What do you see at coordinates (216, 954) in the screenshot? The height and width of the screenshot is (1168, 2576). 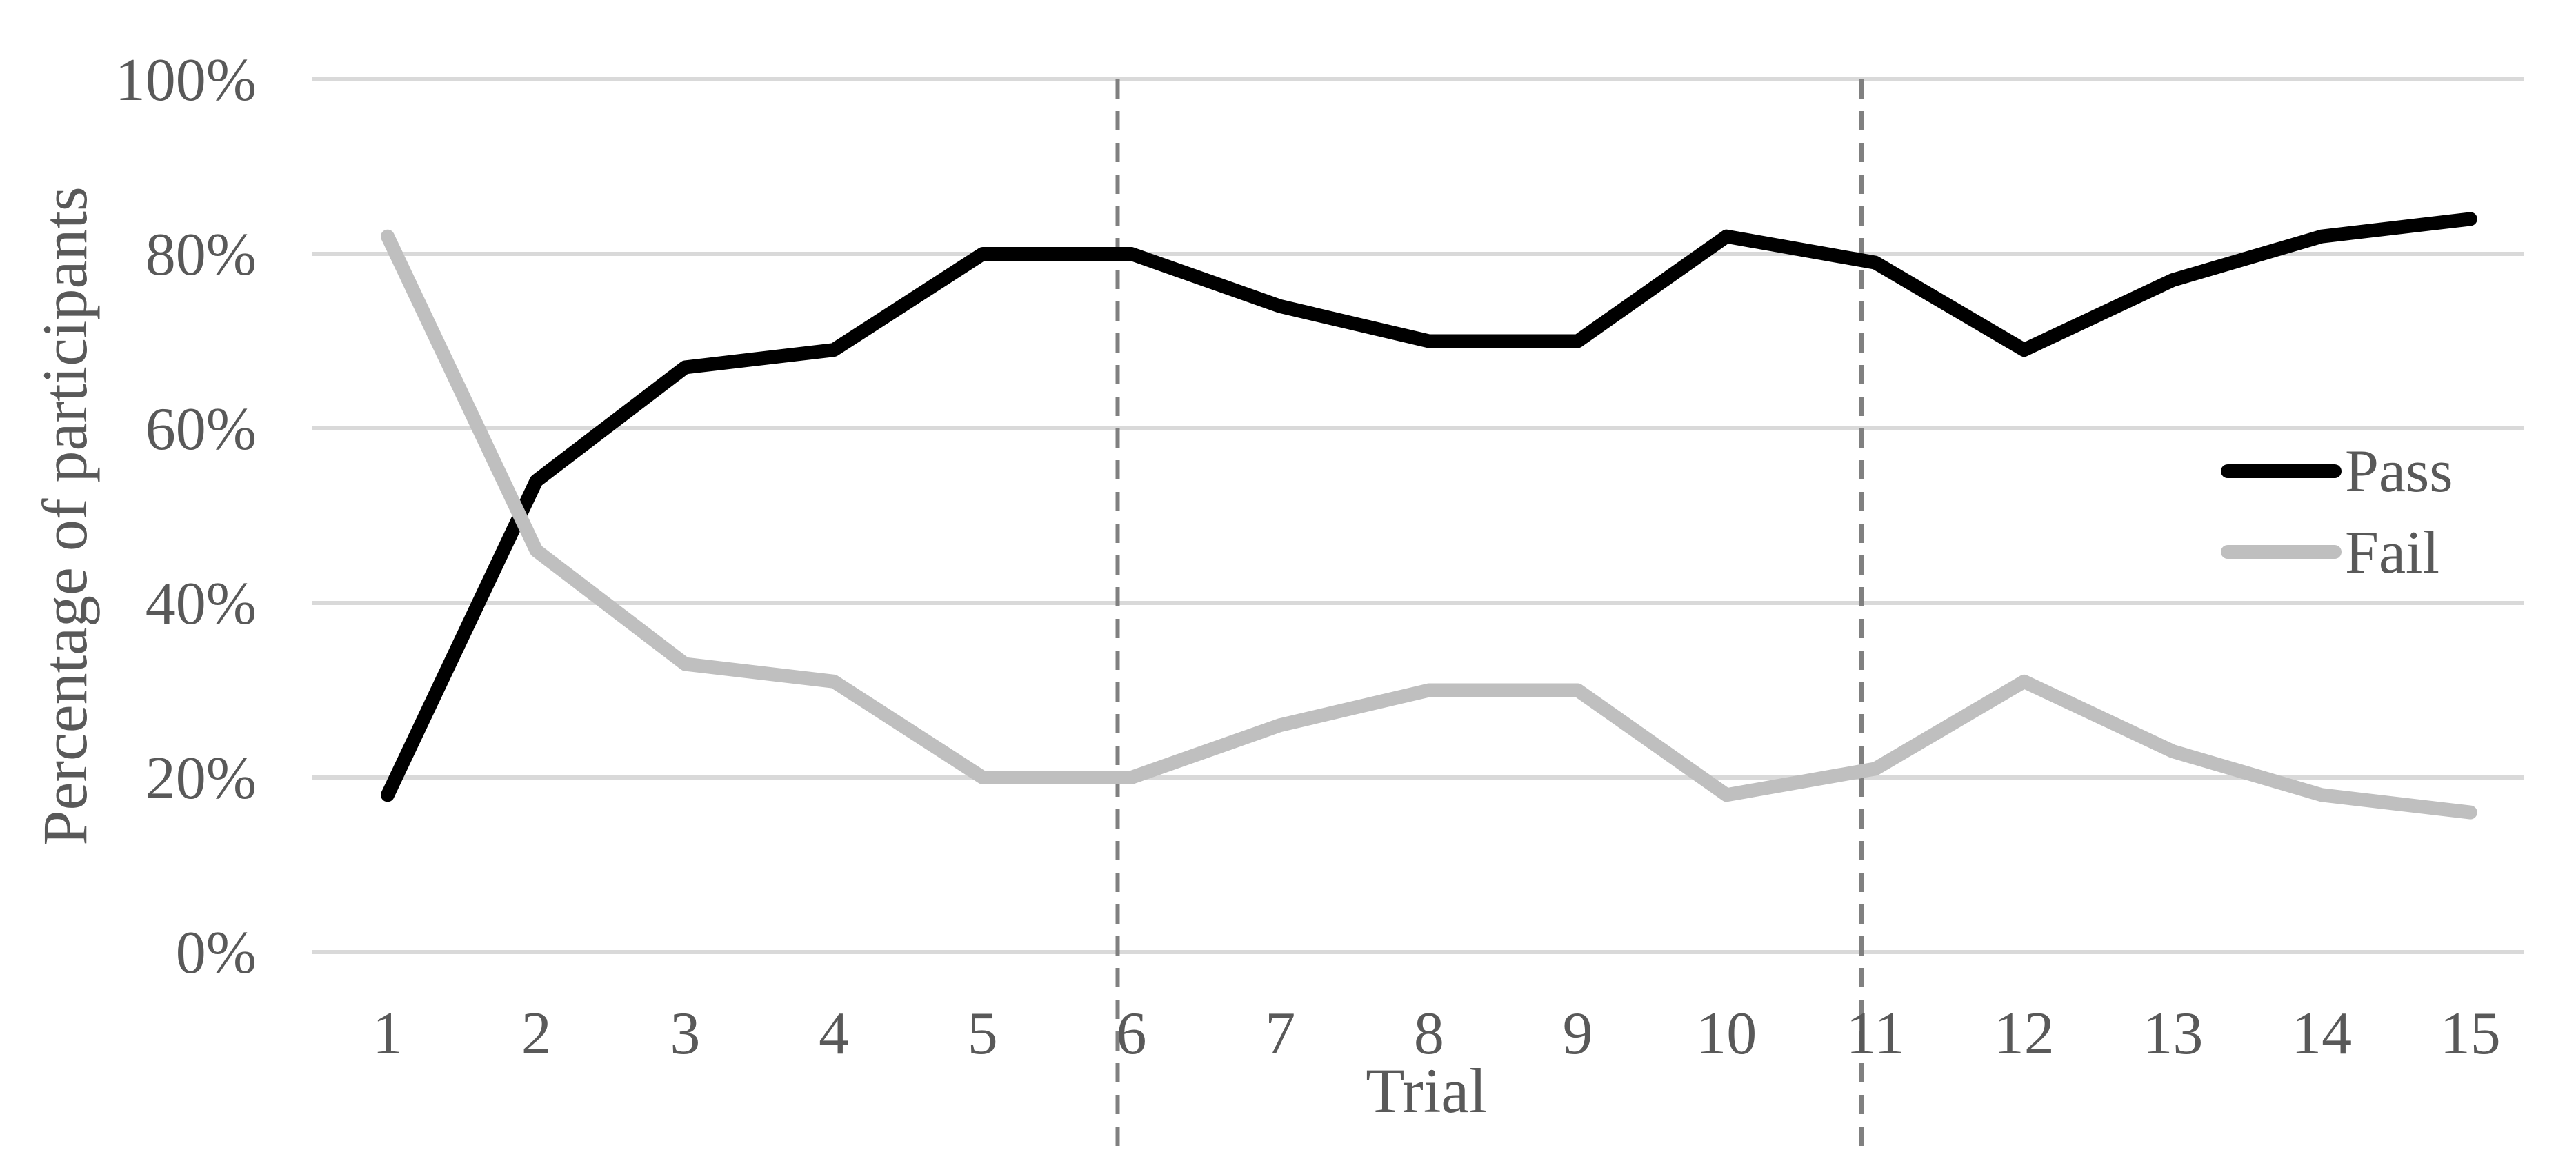 I see `y-tick-label: 0%` at bounding box center [216, 954].